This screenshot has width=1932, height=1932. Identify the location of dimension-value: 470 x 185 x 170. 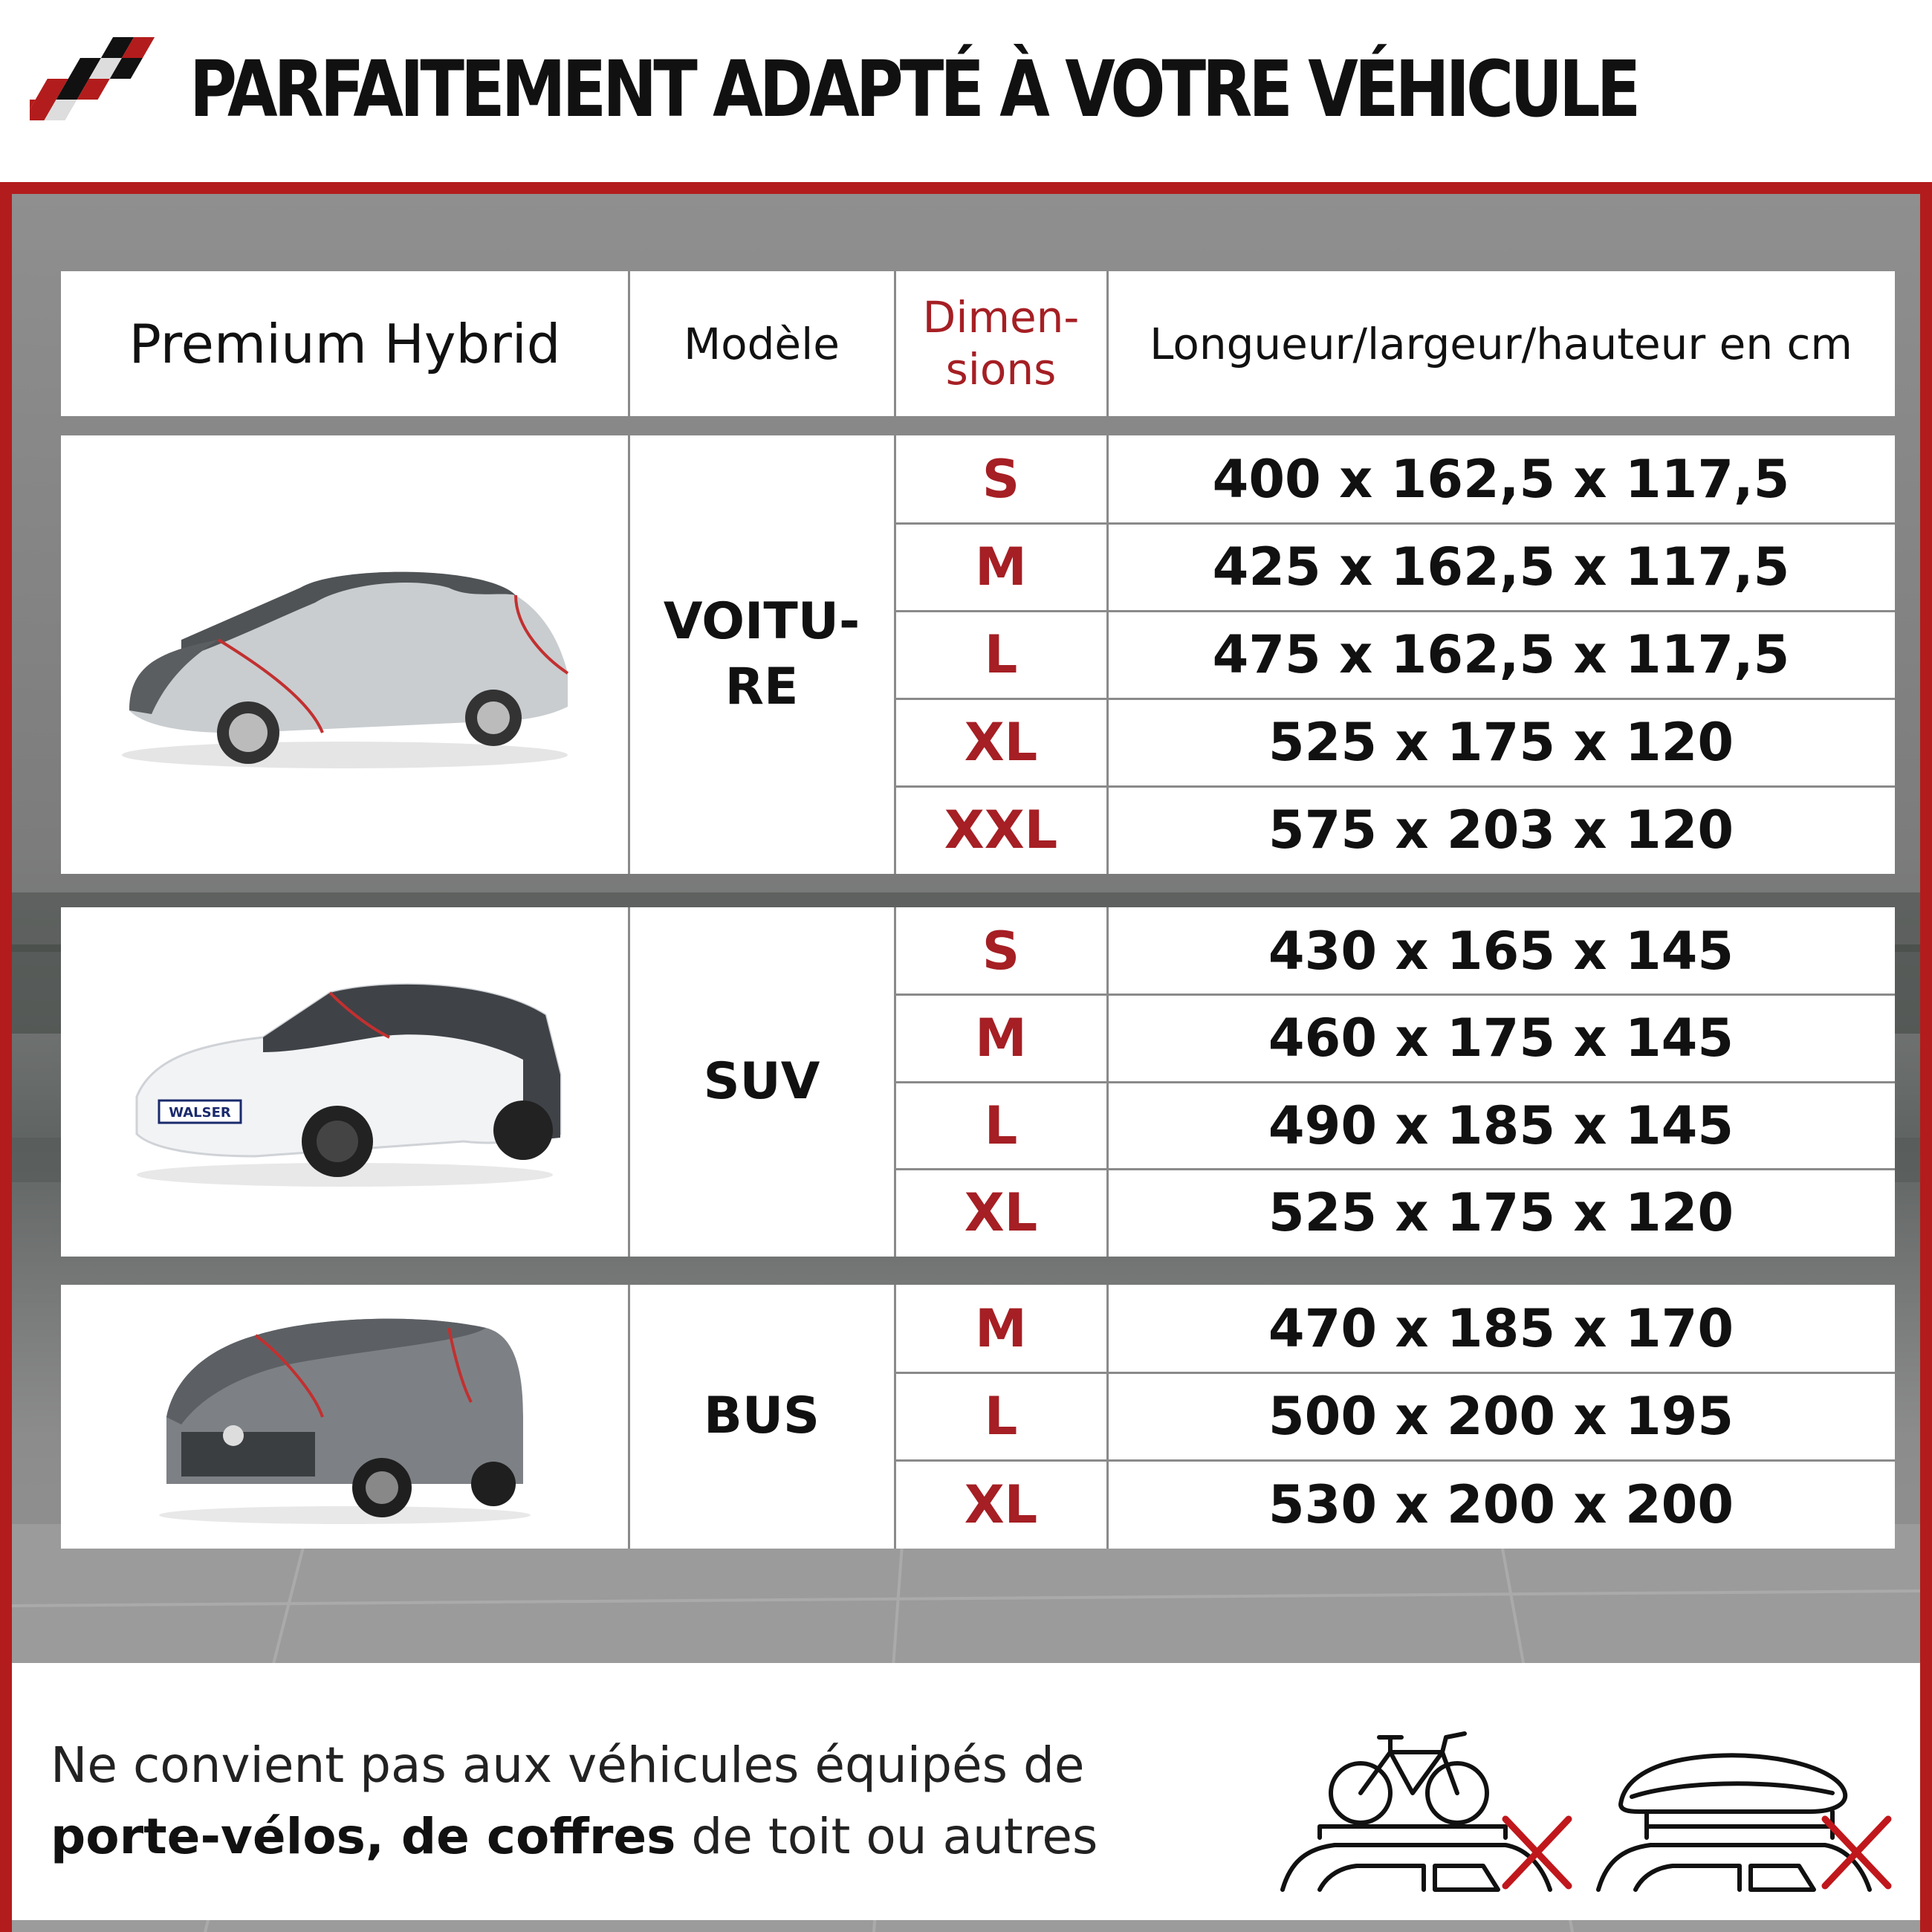
(1501, 1328).